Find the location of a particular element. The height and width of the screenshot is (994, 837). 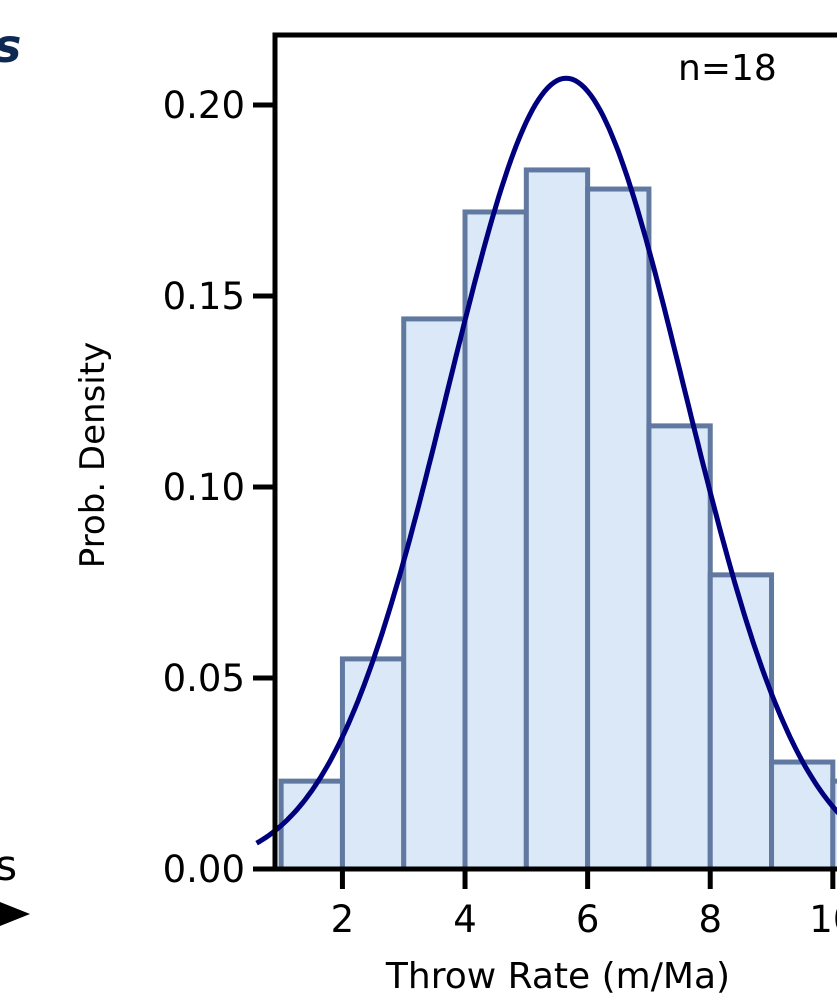

arrow-head-icon is located at coordinates (15, 914).